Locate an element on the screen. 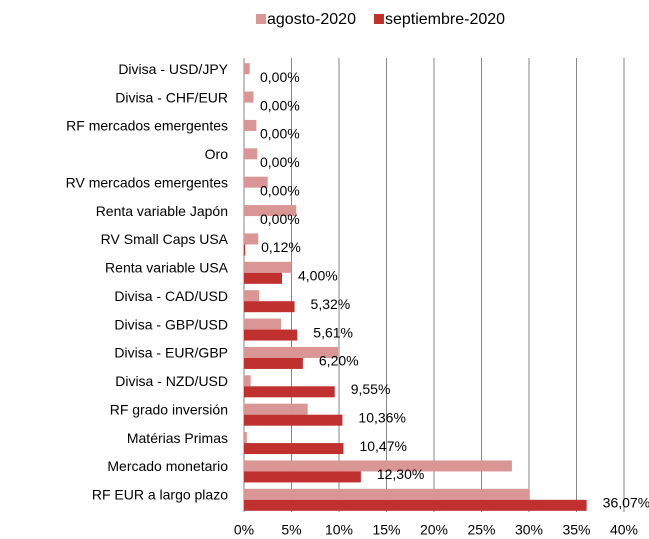 Image resolution: width=649 pixels, height=539 pixels. y-tick-label: RF grado inversión is located at coordinates (169, 409).